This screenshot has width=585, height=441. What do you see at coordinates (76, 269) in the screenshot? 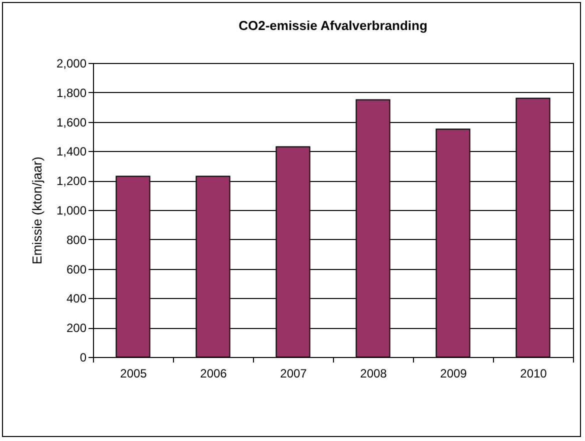
I see `y-tick-label: 600` at bounding box center [76, 269].